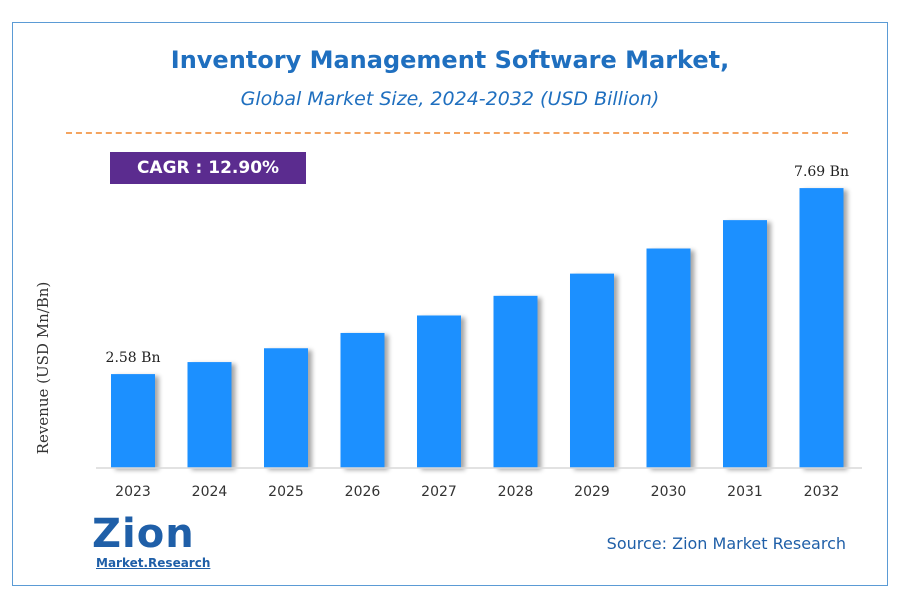 The image size is (900, 600). I want to click on bar-2027, so click(439, 391).